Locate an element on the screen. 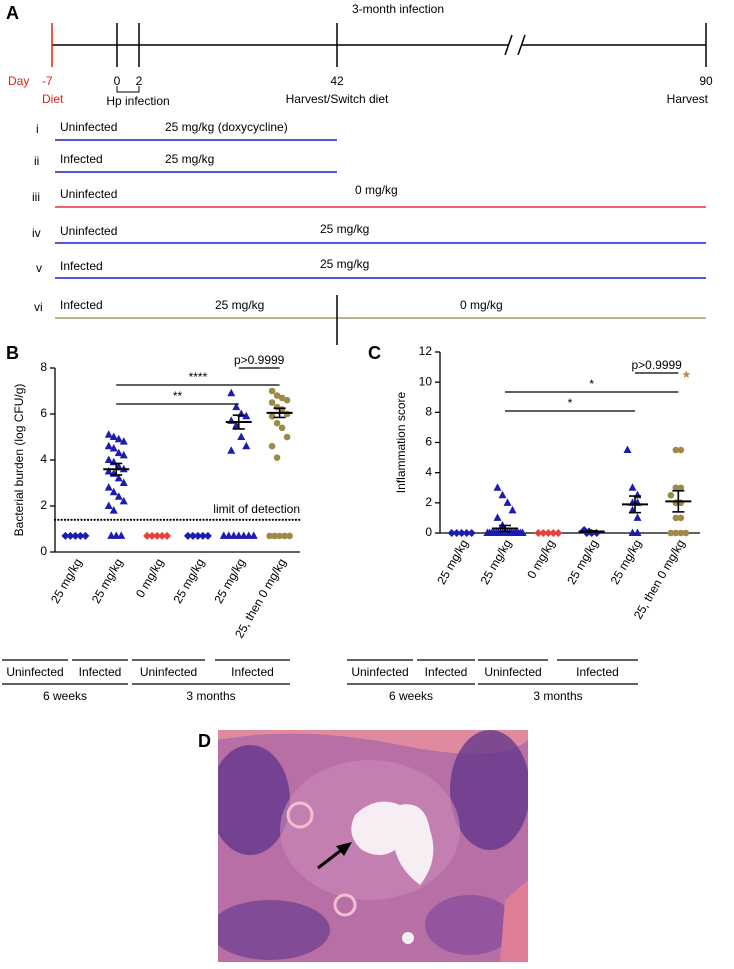 The height and width of the screenshot is (969, 734). row-numeral: iv is located at coordinates (36, 233).